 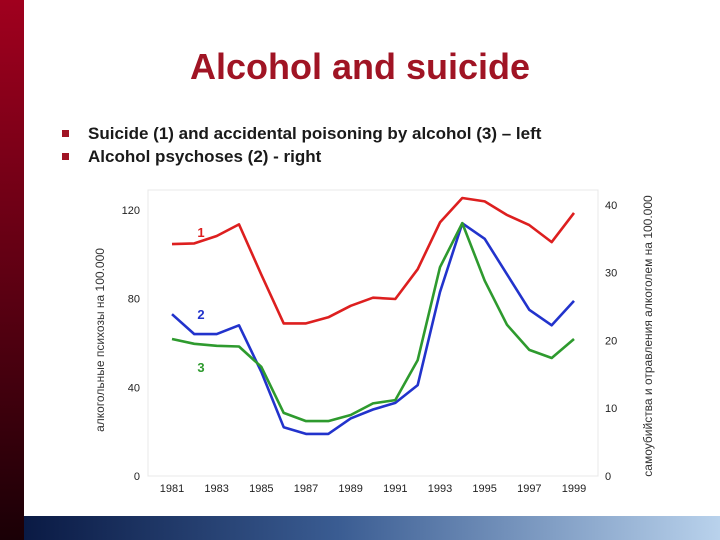 What do you see at coordinates (360, 66) in the screenshot?
I see `slide-title: Alcohol and suicide` at bounding box center [360, 66].